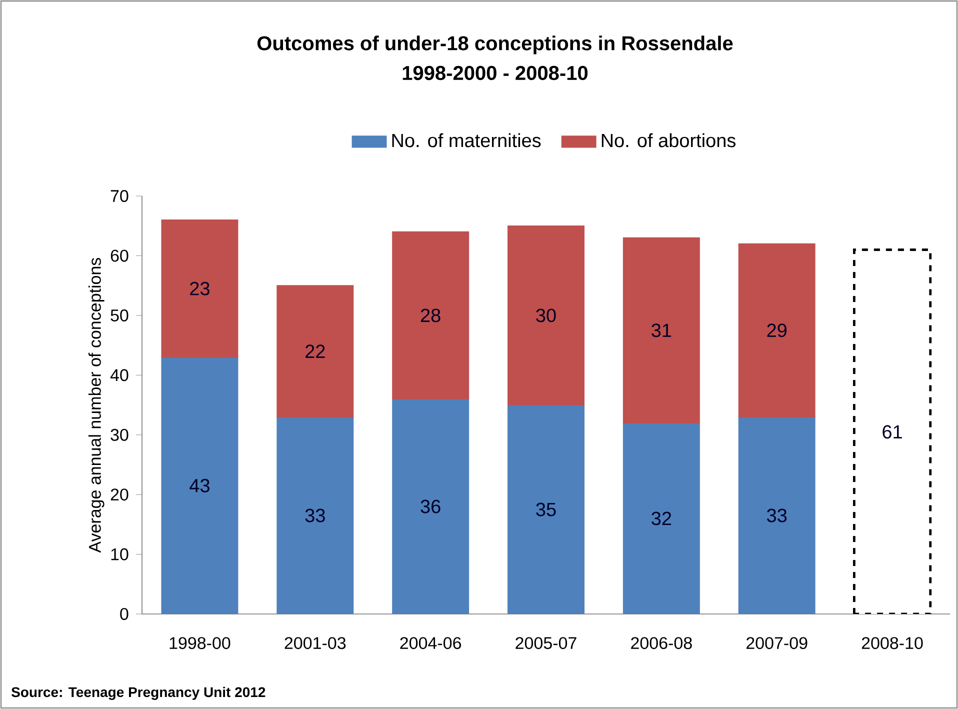 This screenshot has width=958, height=709. Describe the element at coordinates (119, 554) in the screenshot. I see `y-tick-label: 10` at that location.